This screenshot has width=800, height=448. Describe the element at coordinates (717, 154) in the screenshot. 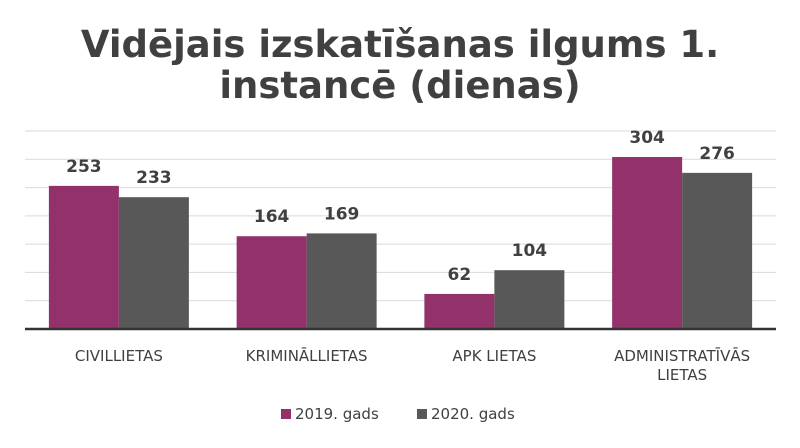

I see `data-label: 276` at that location.